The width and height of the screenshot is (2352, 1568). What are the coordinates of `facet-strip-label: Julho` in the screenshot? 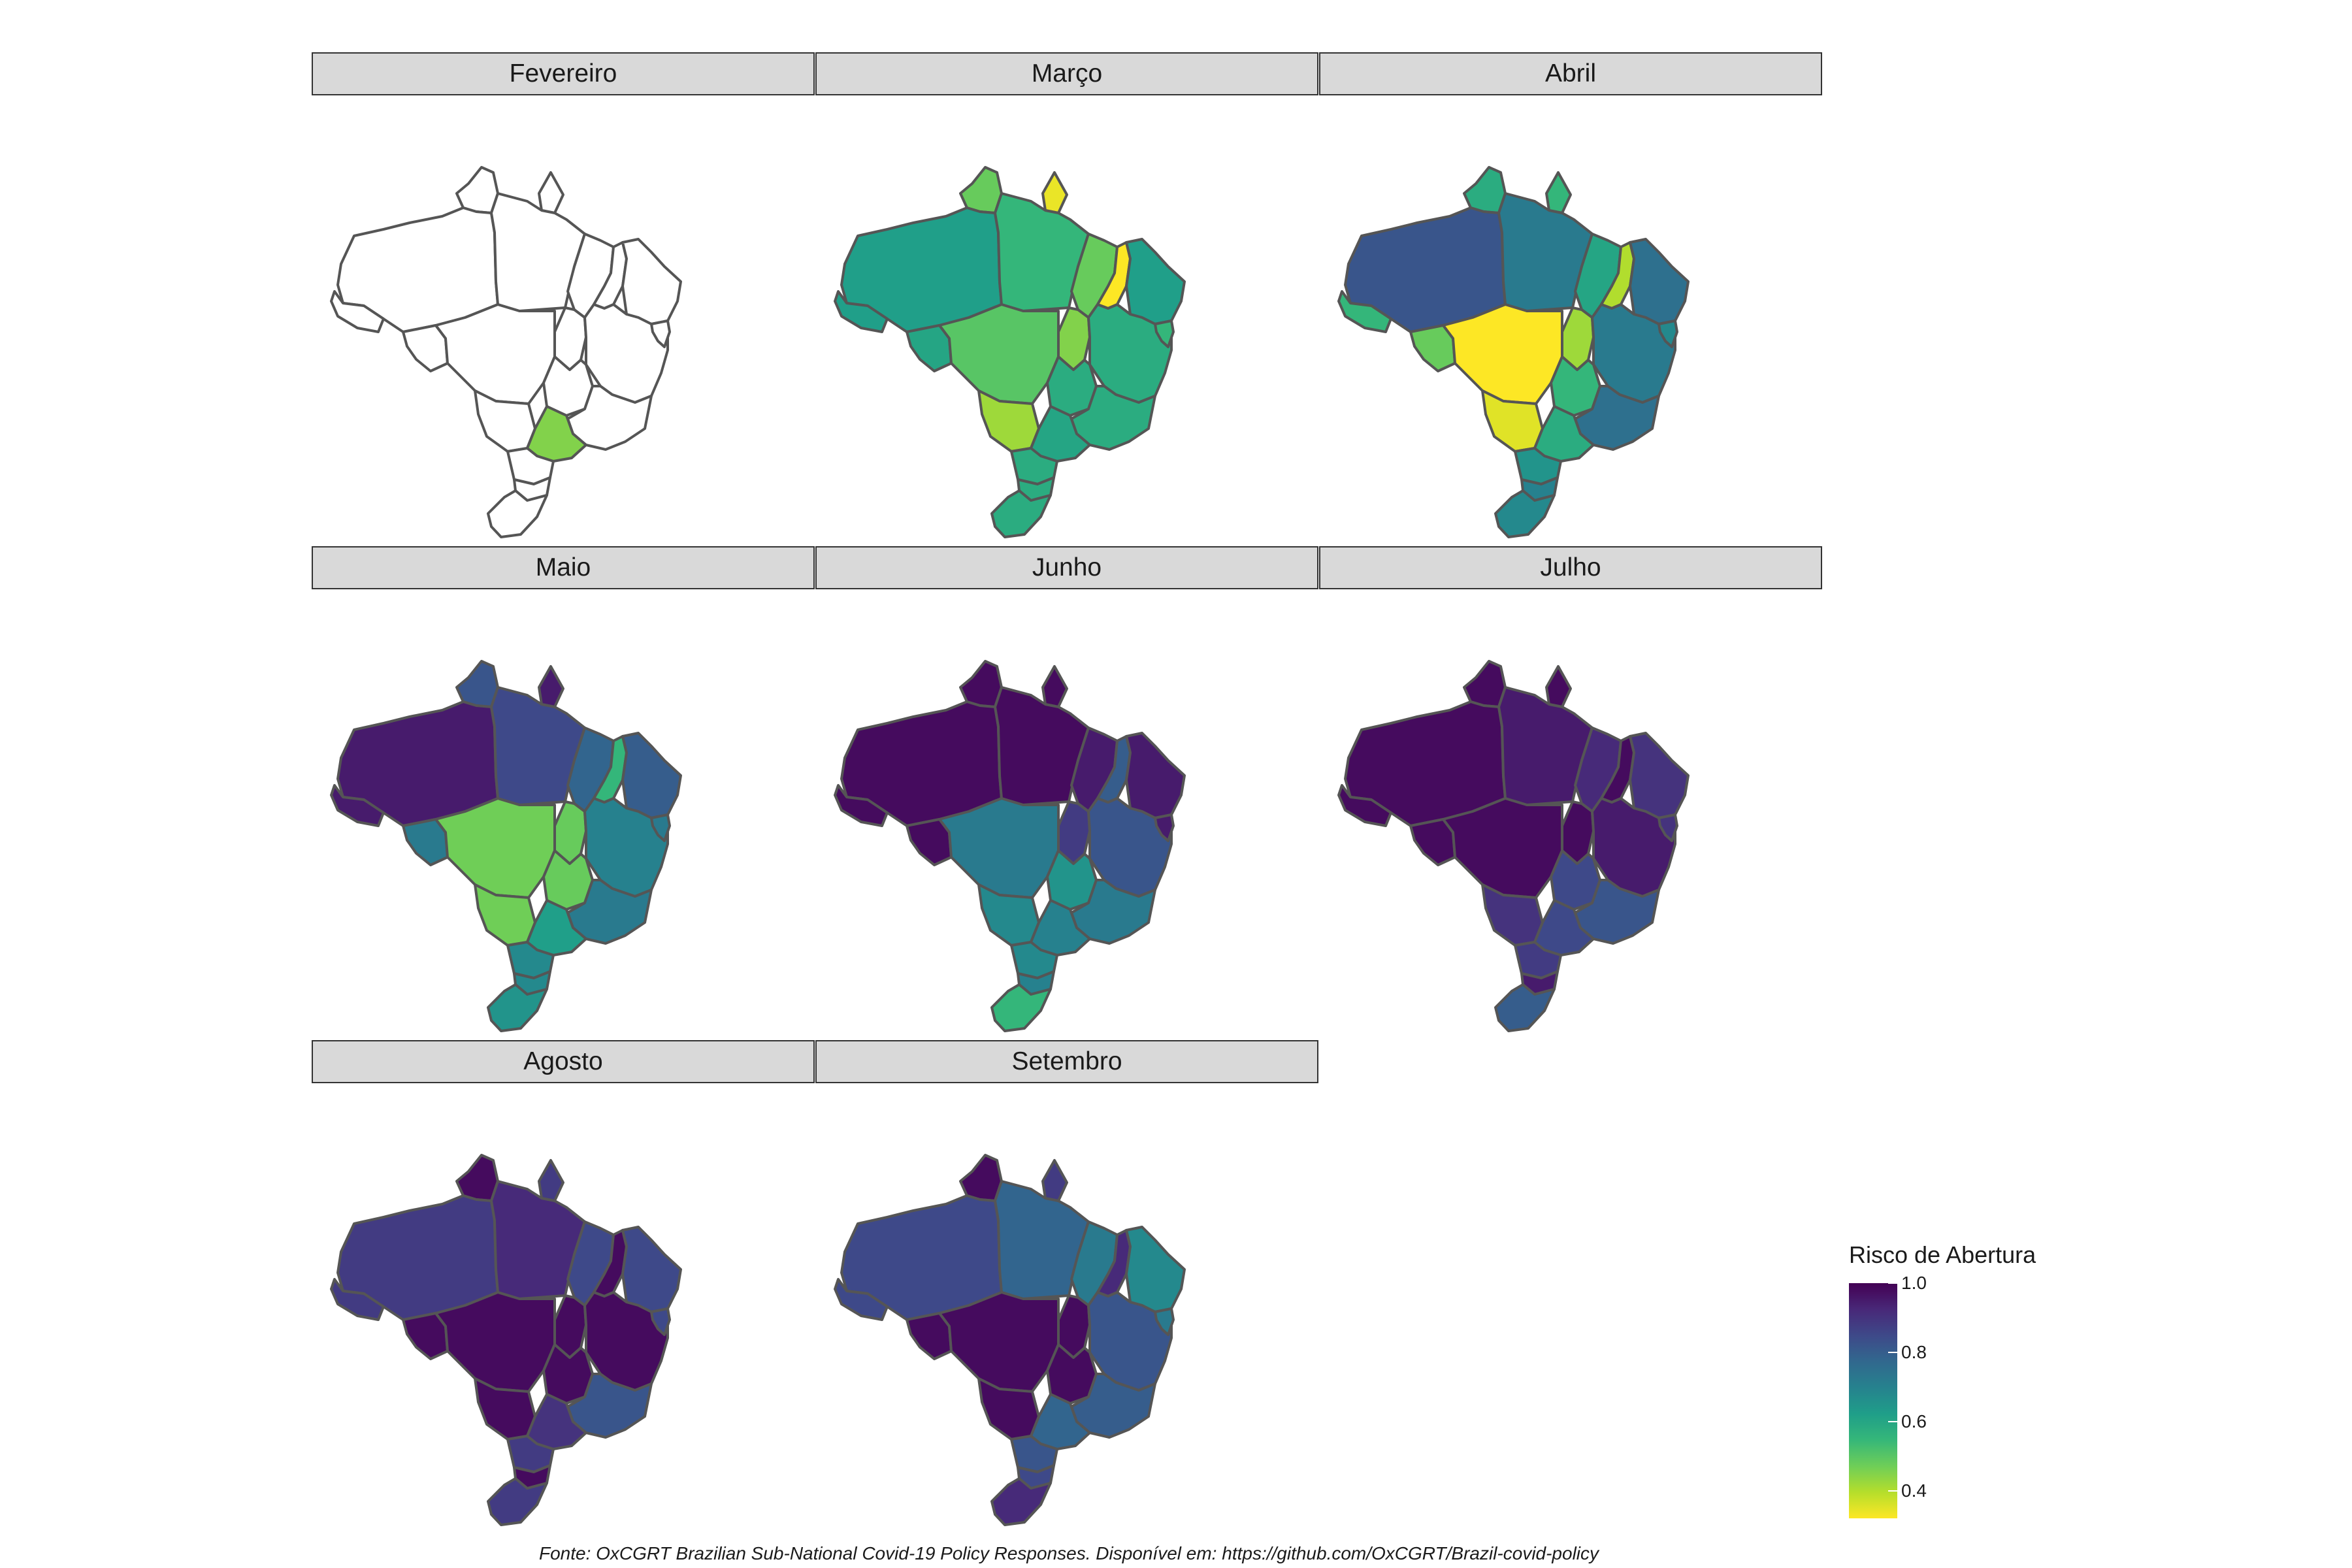 It's located at (1570, 567).